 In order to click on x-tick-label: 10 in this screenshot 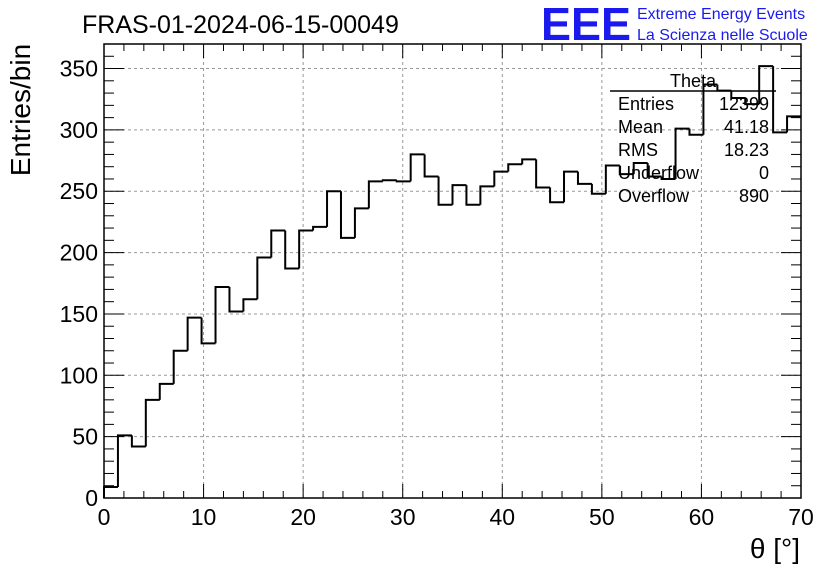, I will do `click(204, 517)`.